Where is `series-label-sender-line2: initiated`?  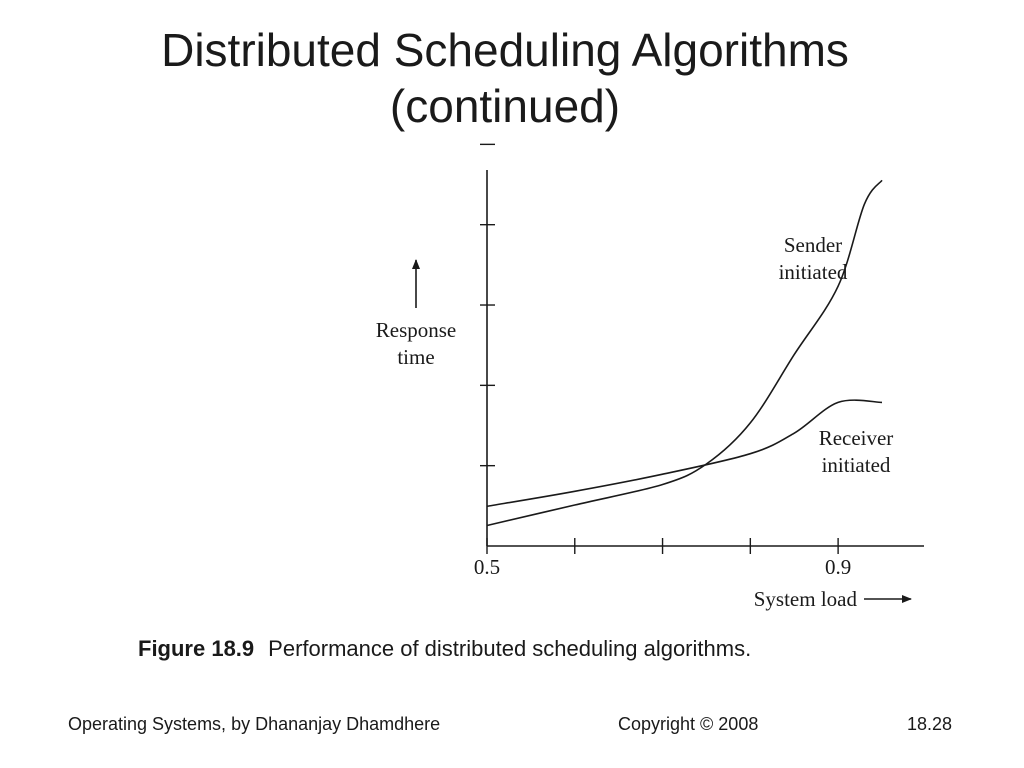
series-label-sender-line2: initiated is located at coordinates (813, 272).